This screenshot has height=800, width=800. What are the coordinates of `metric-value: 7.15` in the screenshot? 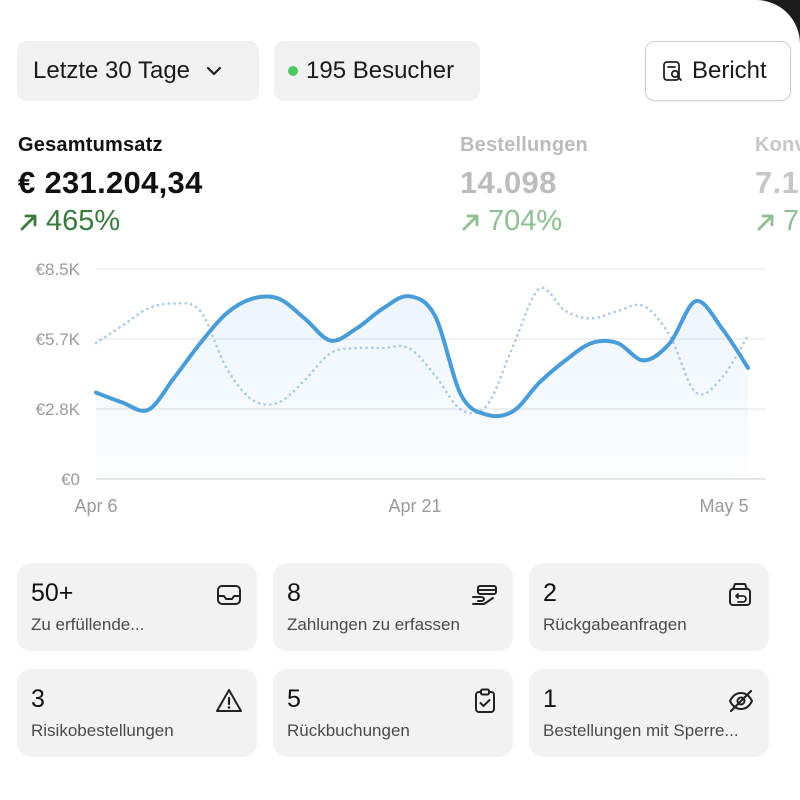 It's located at (777, 182).